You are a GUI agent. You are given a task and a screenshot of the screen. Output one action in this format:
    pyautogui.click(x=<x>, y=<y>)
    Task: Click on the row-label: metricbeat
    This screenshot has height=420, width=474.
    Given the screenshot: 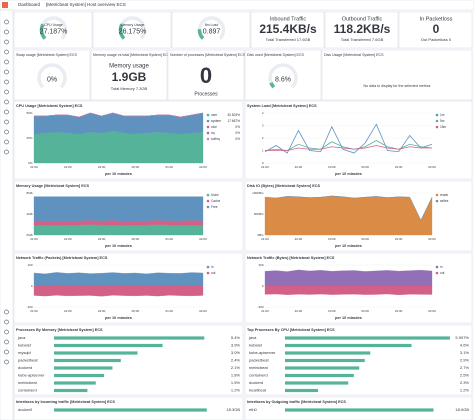 What is the action you would take?
    pyautogui.click(x=28, y=382)
    